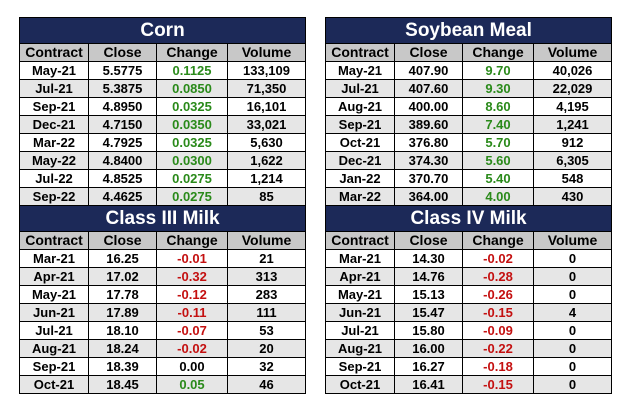 This screenshot has width=631, height=414. Describe the element at coordinates (266, 106) in the screenshot. I see `volume-cell: 16,101` at that location.